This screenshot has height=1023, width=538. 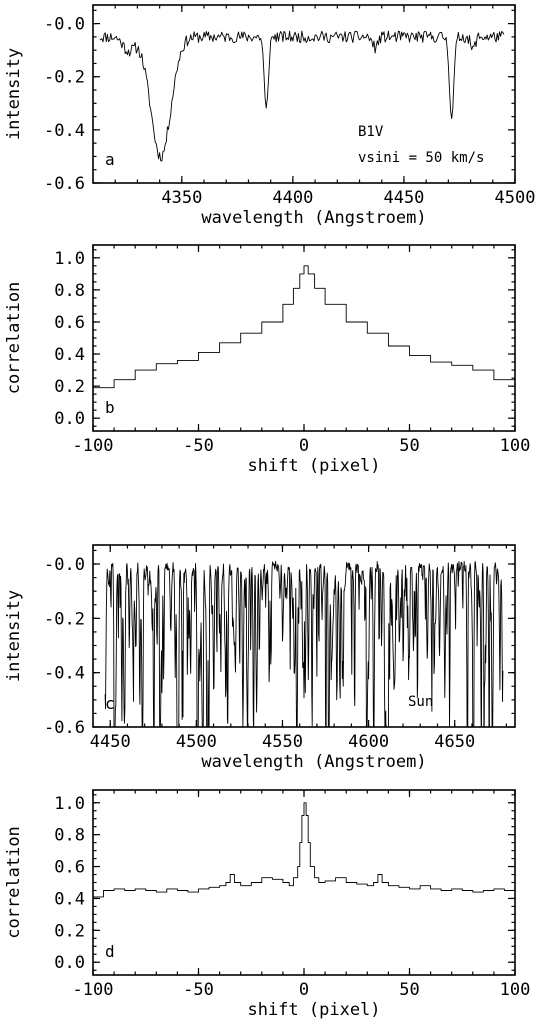 I want to click on annotation-c: Sun, so click(x=420, y=702).